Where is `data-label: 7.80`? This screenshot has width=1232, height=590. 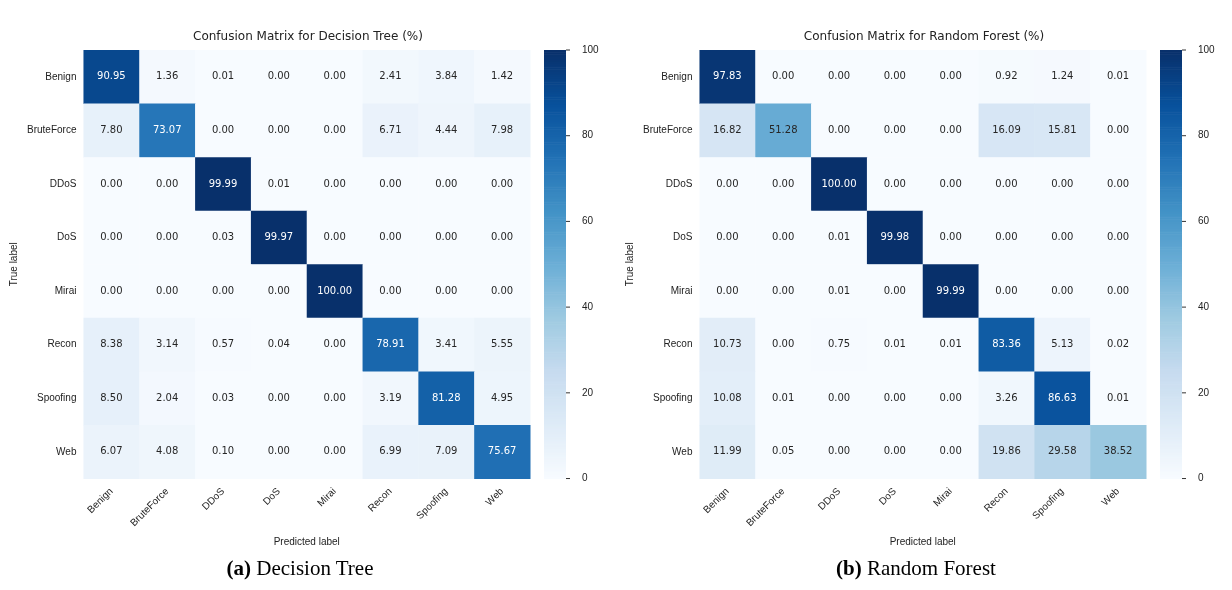
data-label: 7.80 is located at coordinates (111, 129).